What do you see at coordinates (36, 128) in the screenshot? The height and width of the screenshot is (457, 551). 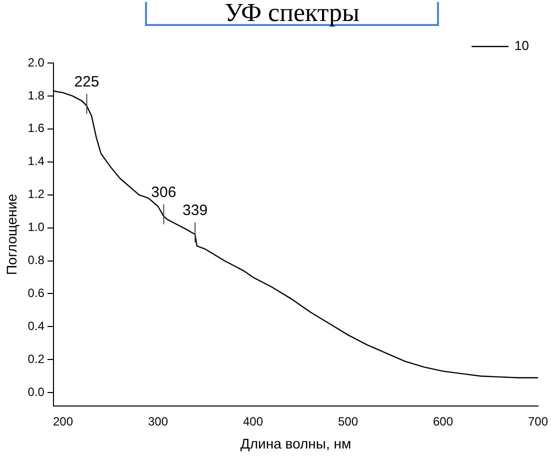 I see `y-tick-label: 1.6` at bounding box center [36, 128].